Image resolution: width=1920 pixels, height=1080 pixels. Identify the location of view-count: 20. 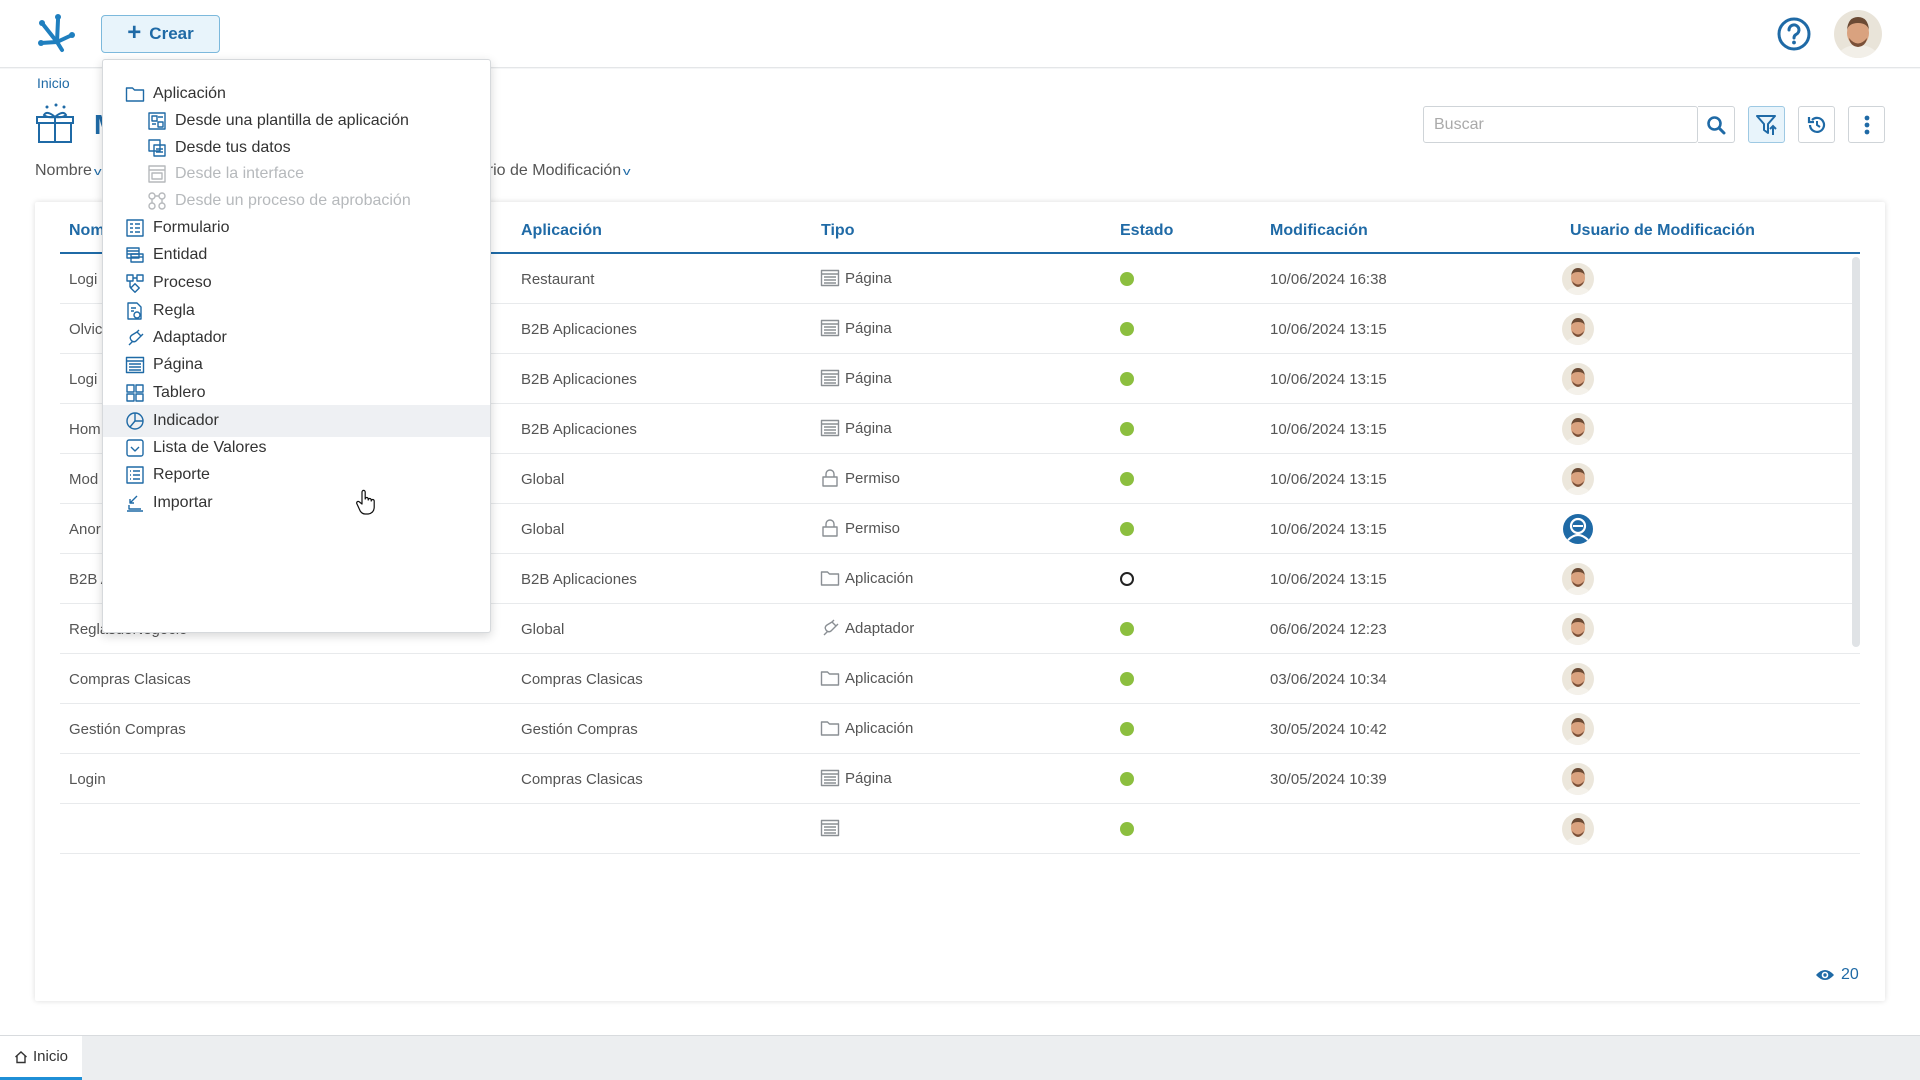
(1837, 975).